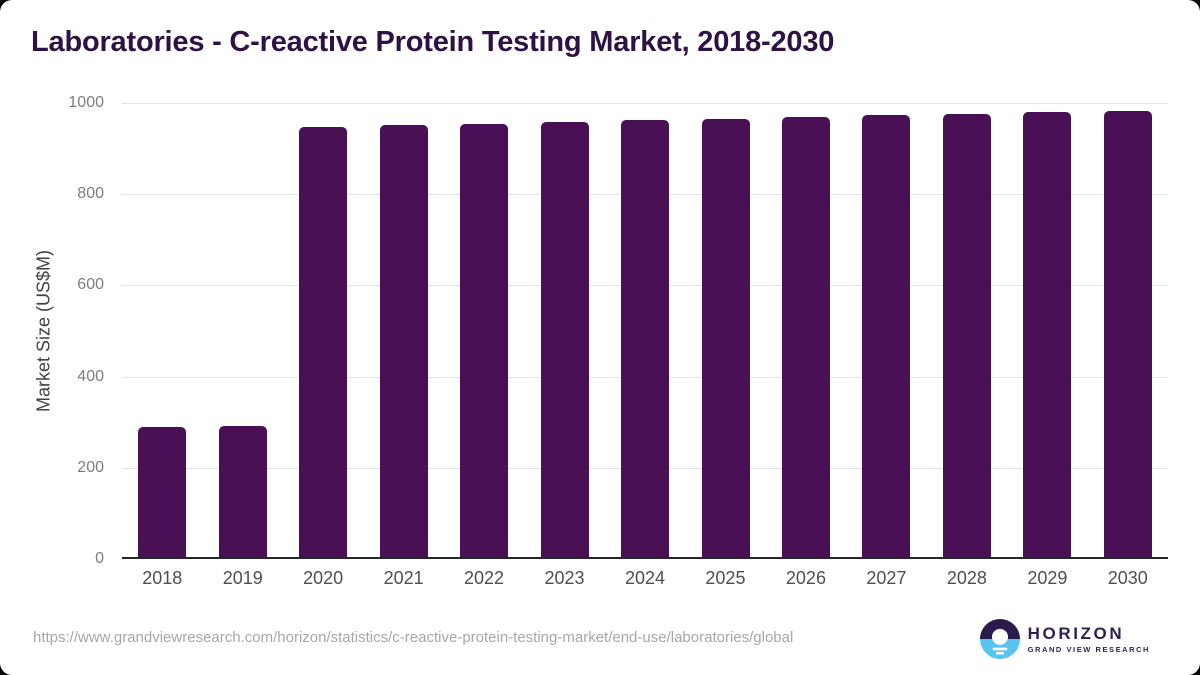 The width and height of the screenshot is (1200, 675). Describe the element at coordinates (564, 578) in the screenshot. I see `x-tick-label-2023: 2023` at that location.